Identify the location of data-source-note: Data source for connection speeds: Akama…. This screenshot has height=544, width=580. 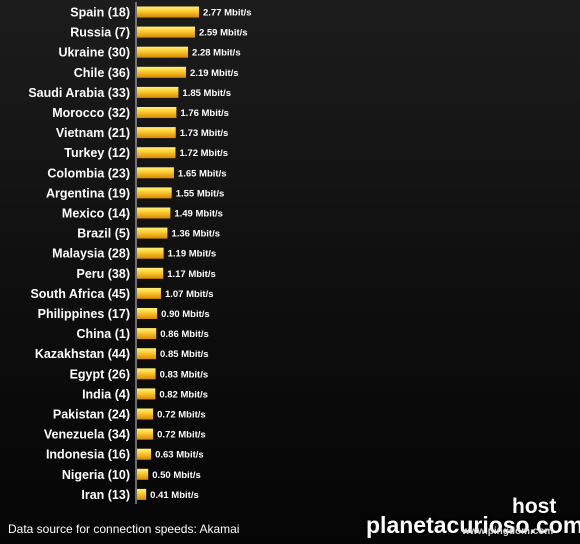
(124, 529).